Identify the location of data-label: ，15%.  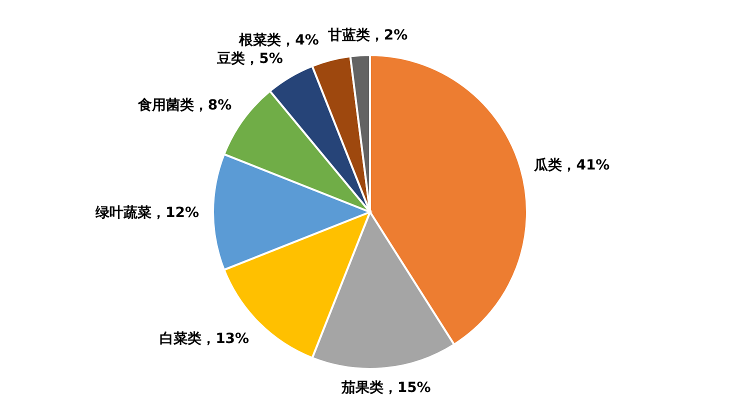
(407, 388).